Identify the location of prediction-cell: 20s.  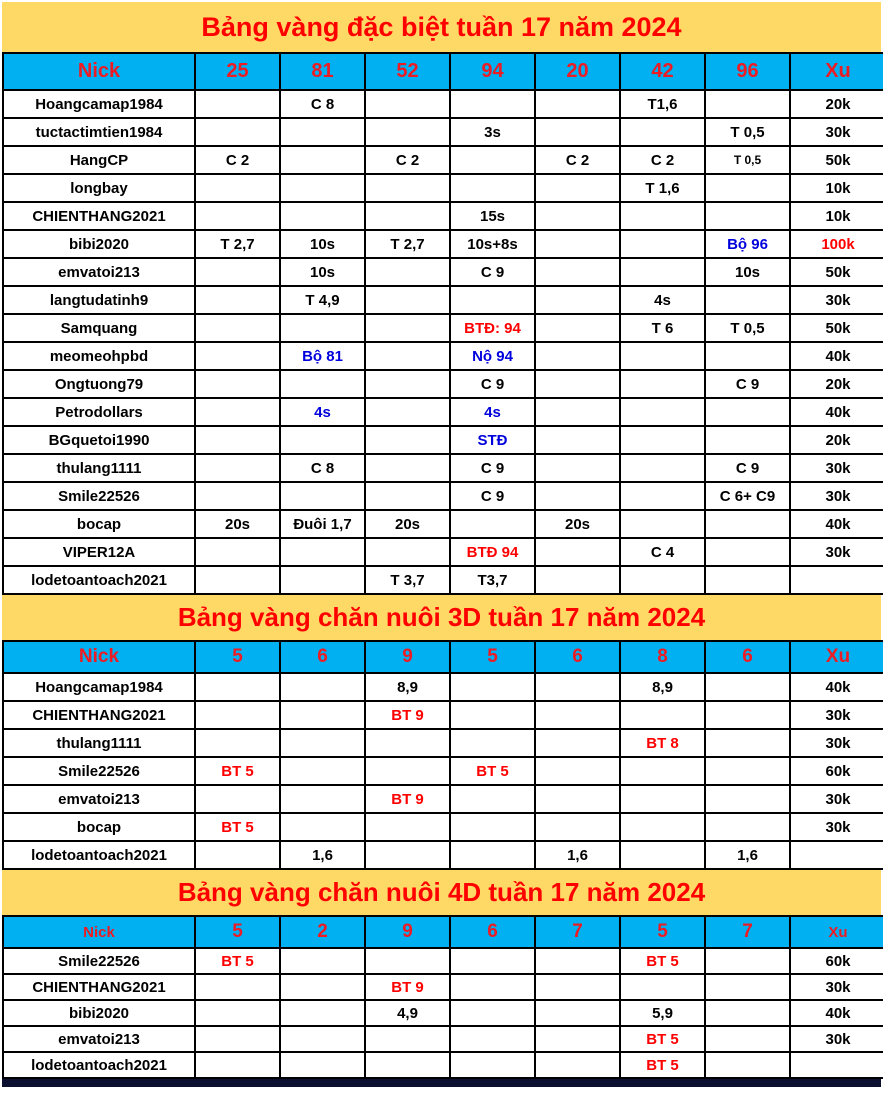
(237, 524).